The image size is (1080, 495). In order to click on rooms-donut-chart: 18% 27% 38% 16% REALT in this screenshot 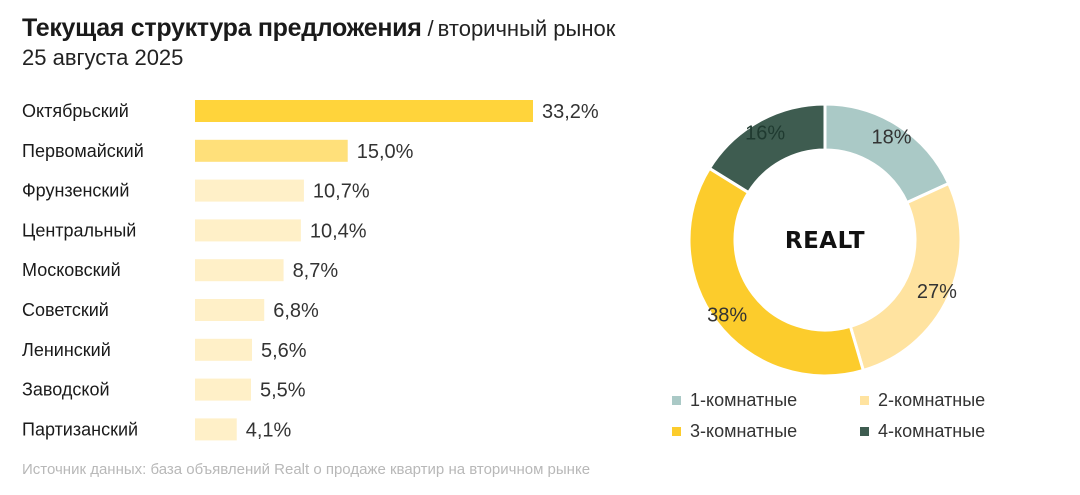, I will do `click(825, 240)`.